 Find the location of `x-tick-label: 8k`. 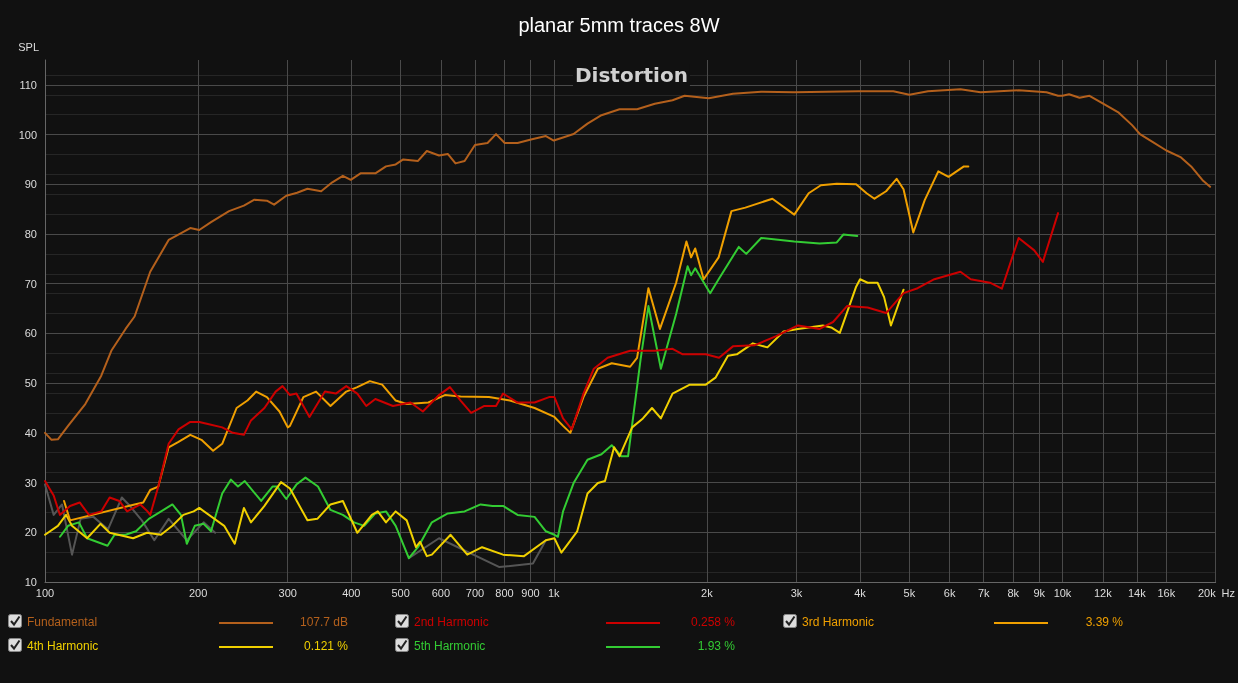

x-tick-label: 8k is located at coordinates (1013, 592).